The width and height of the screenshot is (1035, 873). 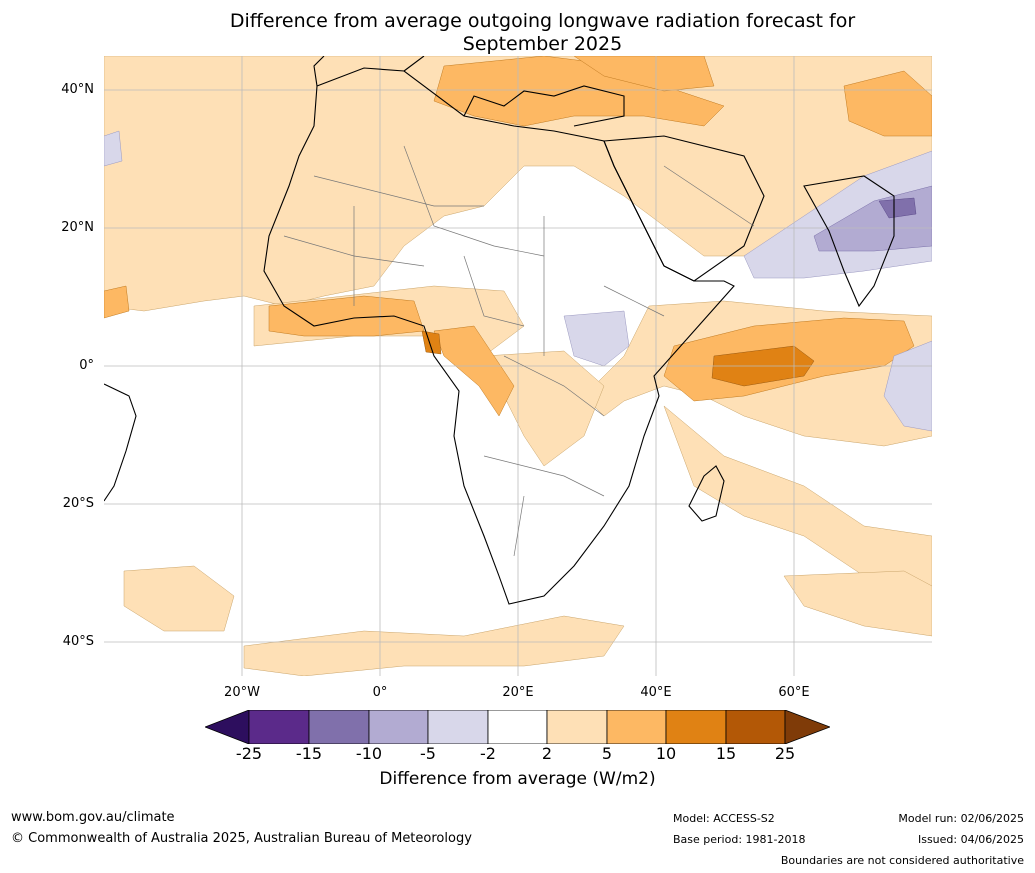 What do you see at coordinates (785, 753) in the screenshot?
I see `colorbar-tick-10: 25` at bounding box center [785, 753].